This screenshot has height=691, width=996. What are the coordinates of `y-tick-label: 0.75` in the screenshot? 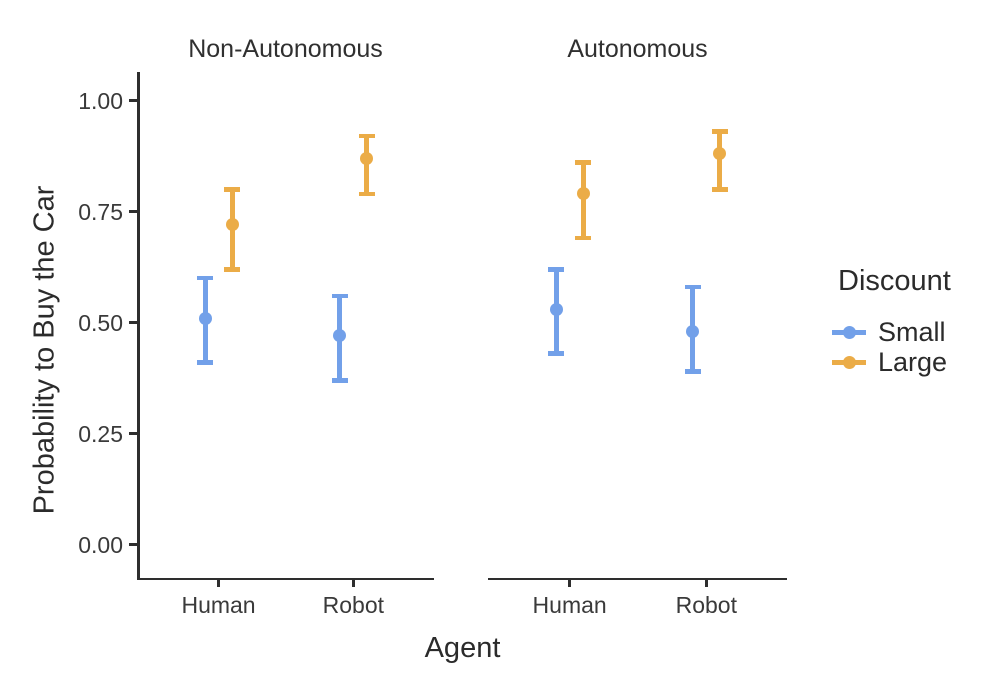 It's located at (100, 211).